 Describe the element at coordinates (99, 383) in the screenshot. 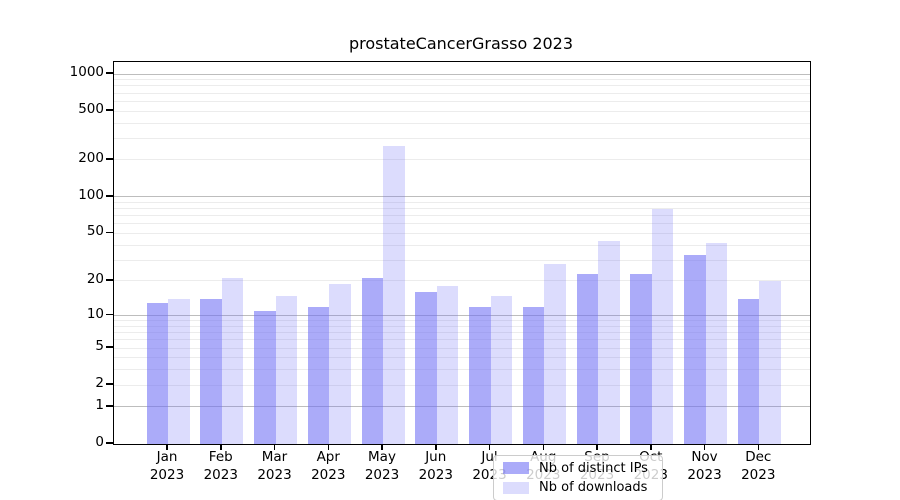

I see `y-axis-tick-label: 2` at that location.